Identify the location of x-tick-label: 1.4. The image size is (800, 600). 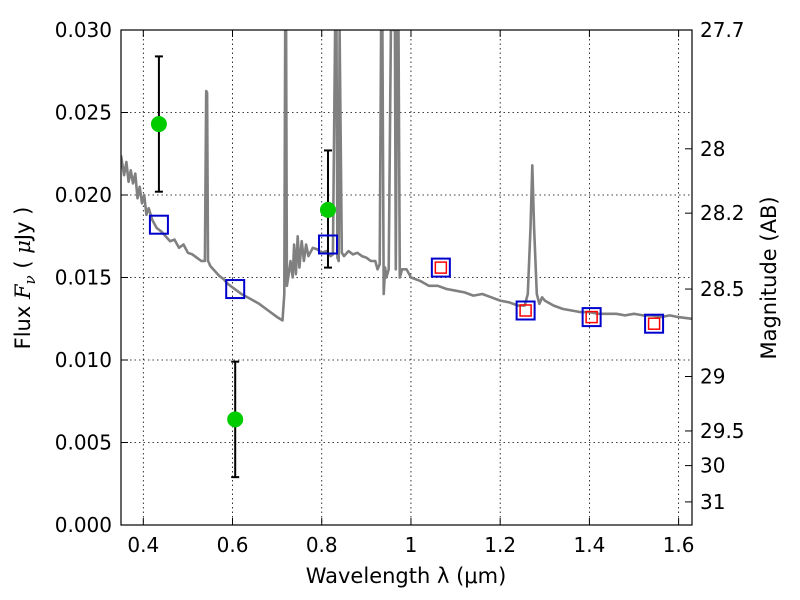
(589, 545).